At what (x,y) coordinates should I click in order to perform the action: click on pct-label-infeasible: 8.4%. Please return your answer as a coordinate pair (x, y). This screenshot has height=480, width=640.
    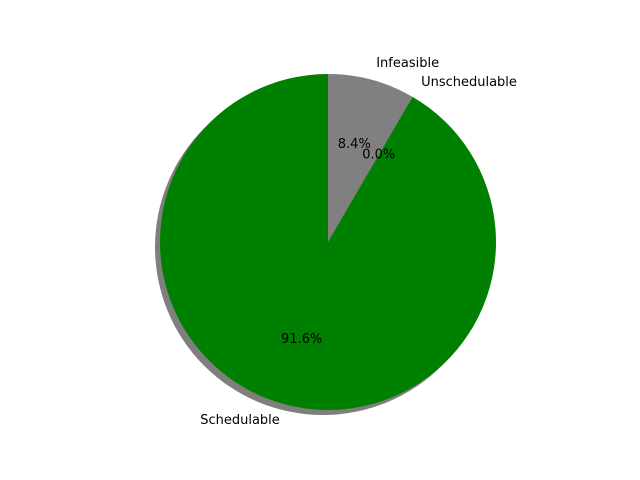
    Looking at the image, I should click on (354, 144).